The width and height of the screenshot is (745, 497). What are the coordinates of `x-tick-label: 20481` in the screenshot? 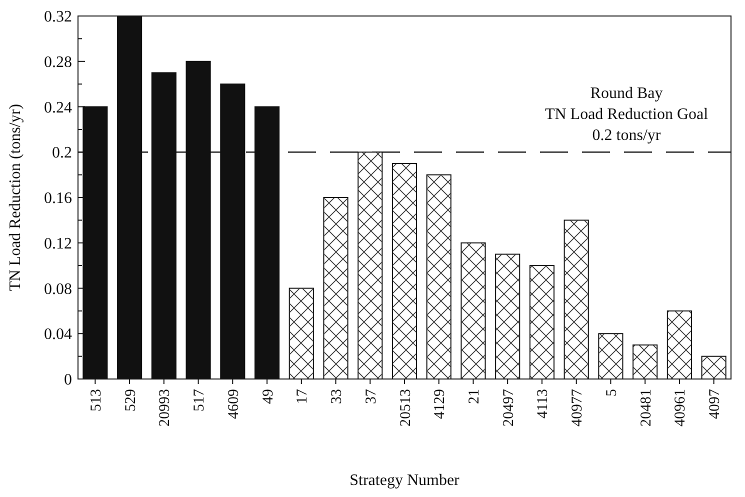 It's located at (646, 407).